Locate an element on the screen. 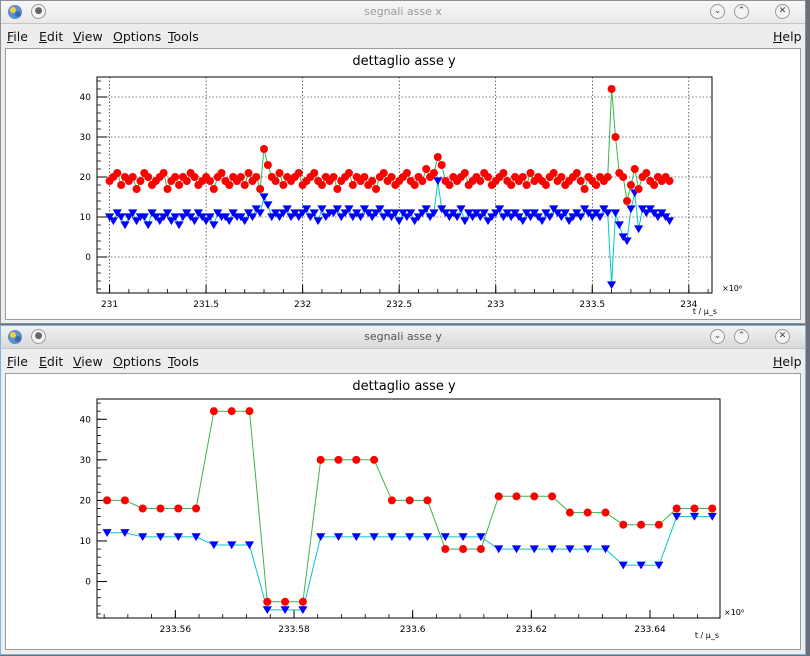 The width and height of the screenshot is (810, 656). x-tick-label: 231 is located at coordinates (109, 305).